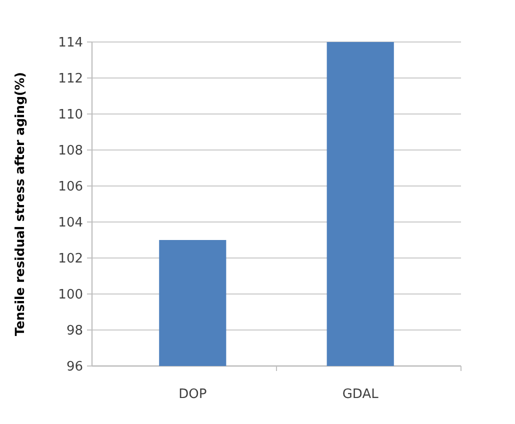 The height and width of the screenshot is (424, 515). What do you see at coordinates (70, 43) in the screenshot?
I see `y-tick-label: 114` at bounding box center [70, 43].